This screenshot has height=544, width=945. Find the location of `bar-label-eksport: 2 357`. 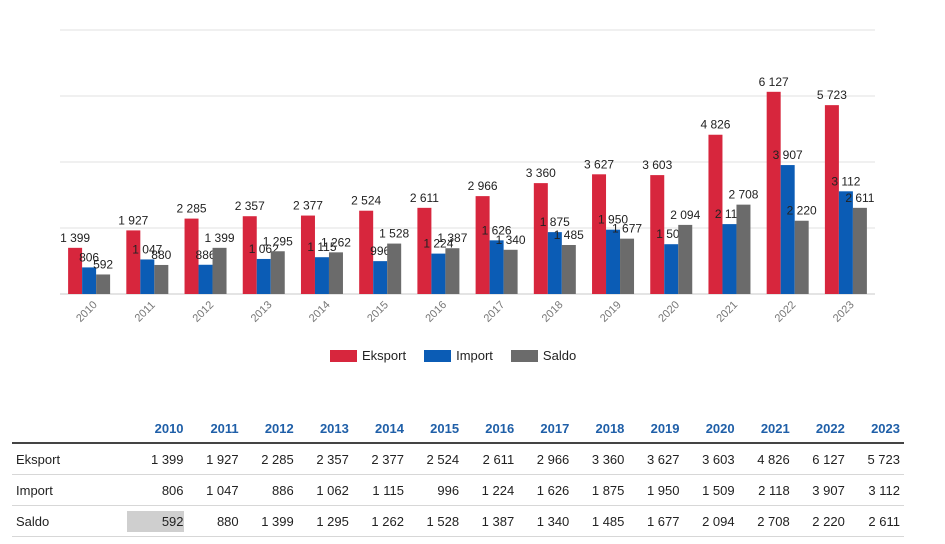

bar-label-eksport: 2 357 is located at coordinates (250, 206).